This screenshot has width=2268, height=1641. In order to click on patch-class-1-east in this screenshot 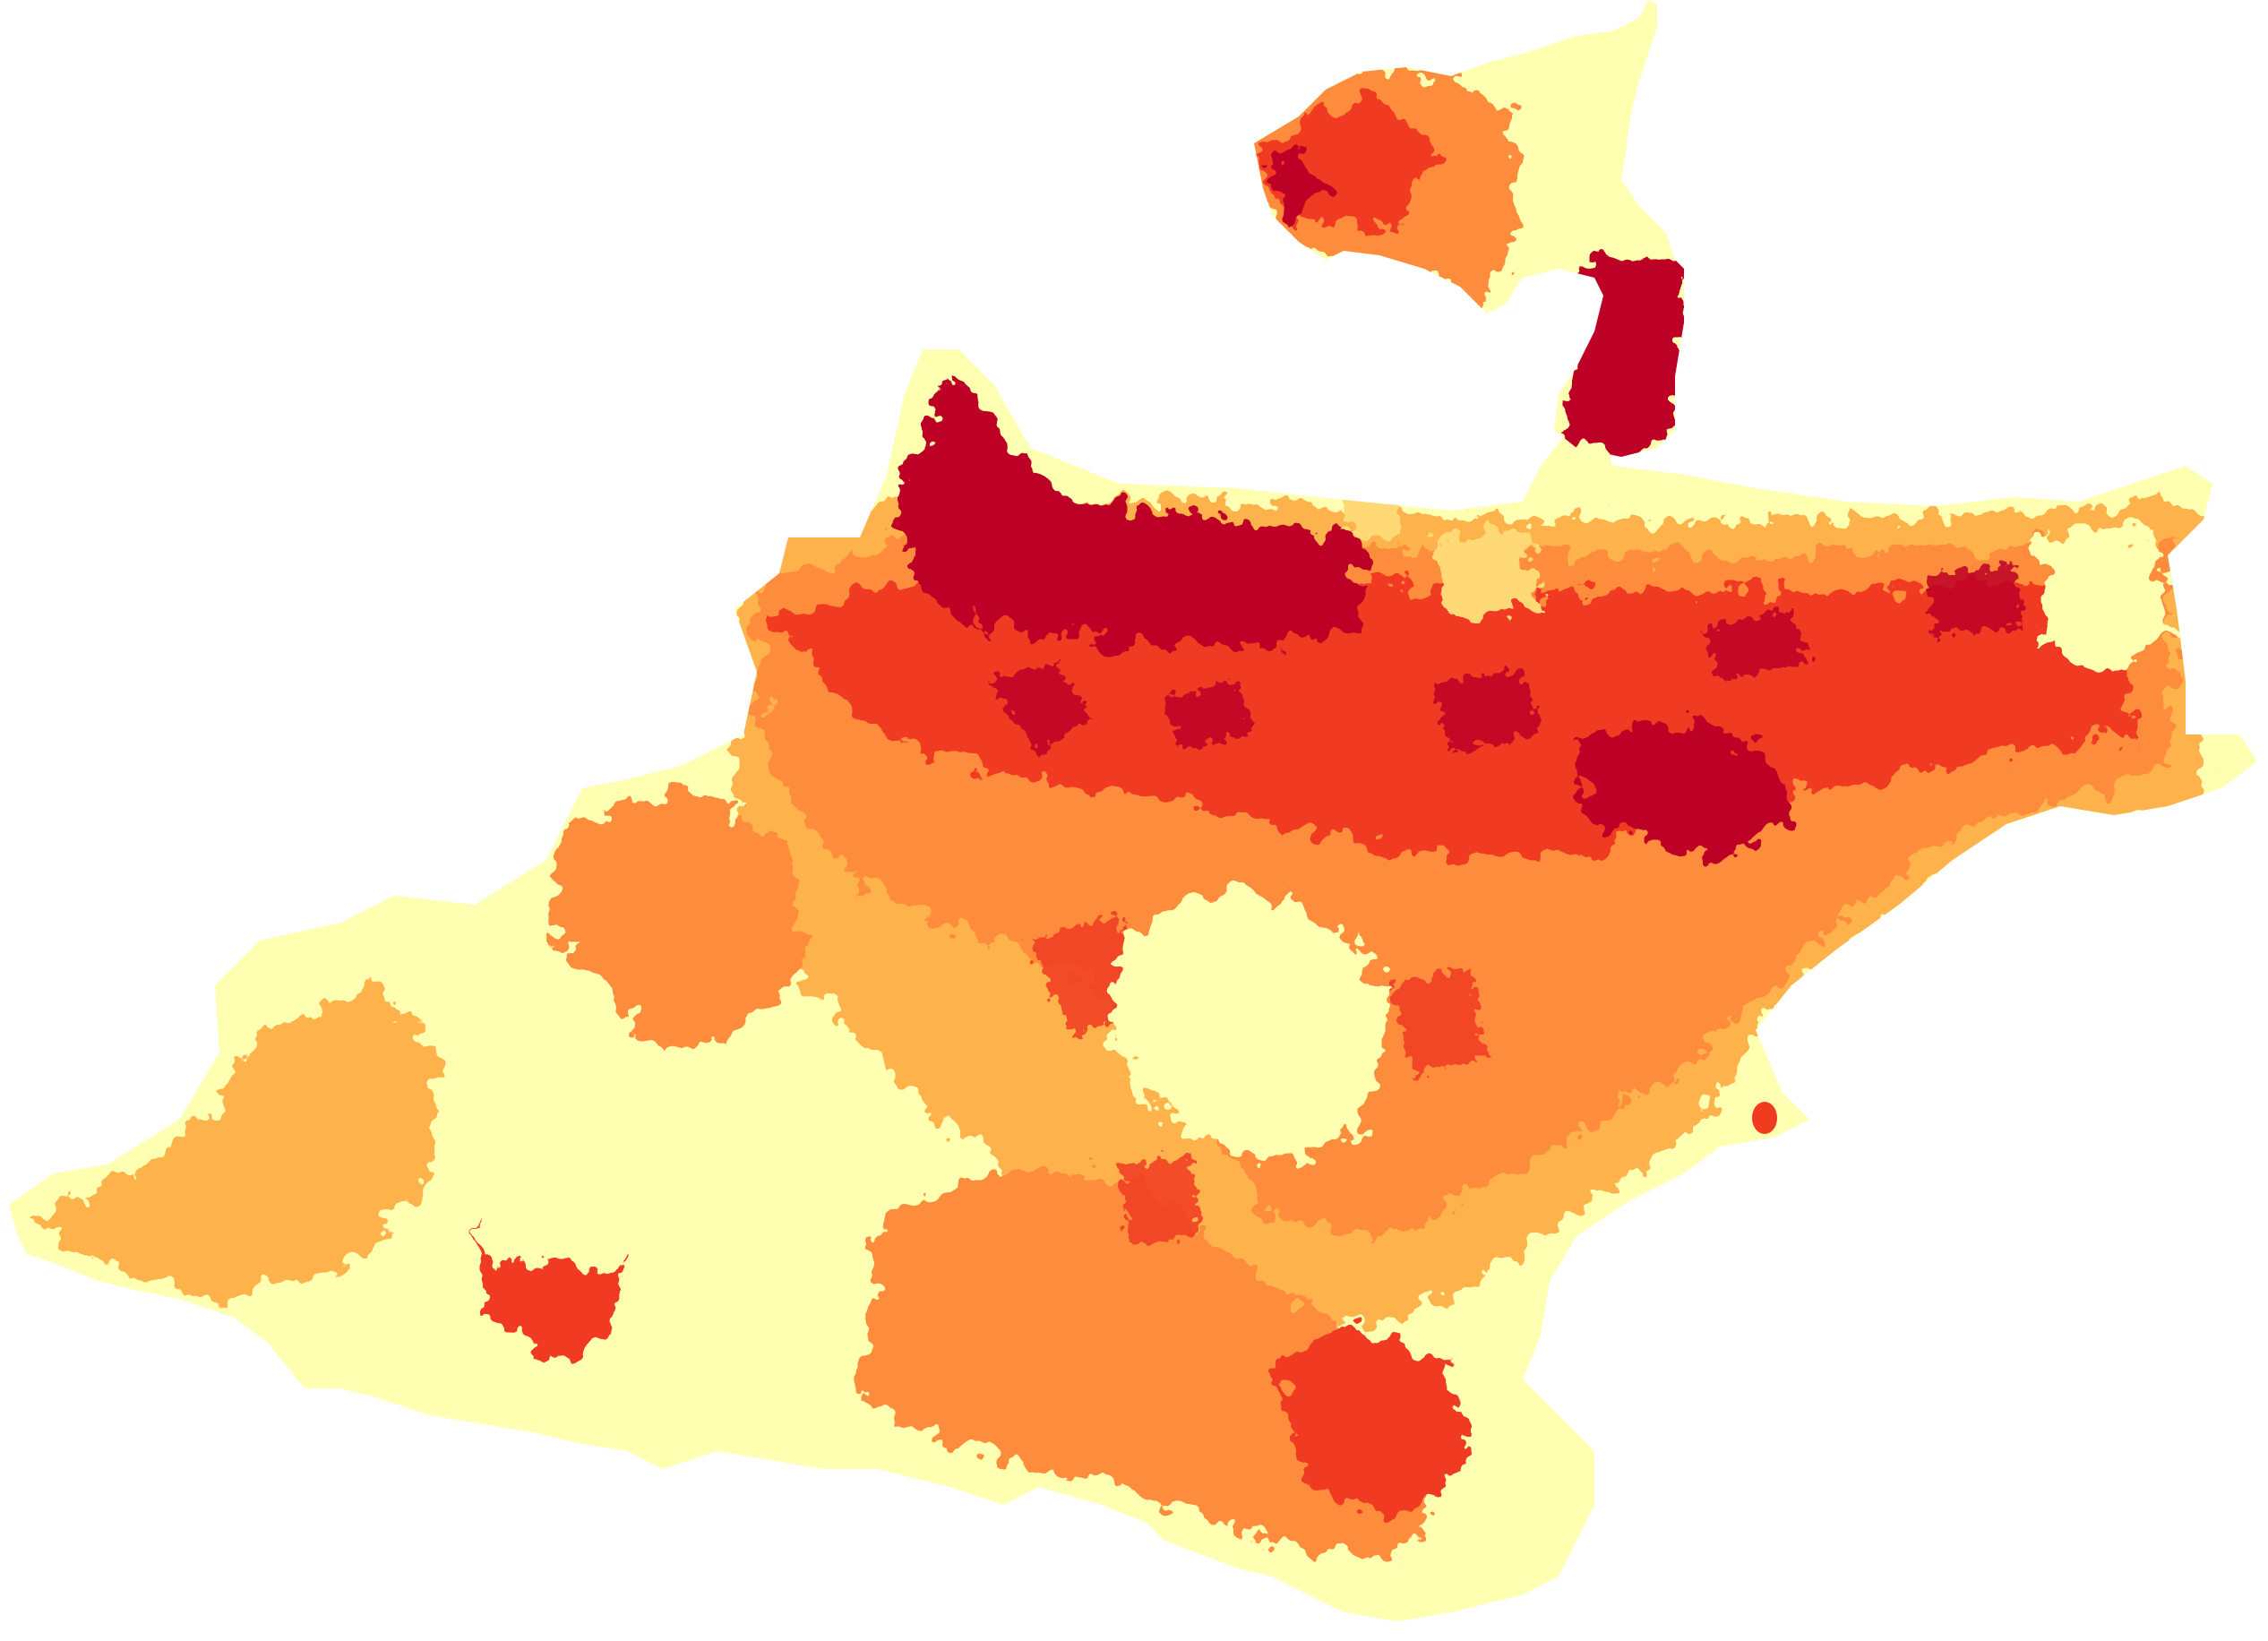, I will do `click(2110, 604)`.